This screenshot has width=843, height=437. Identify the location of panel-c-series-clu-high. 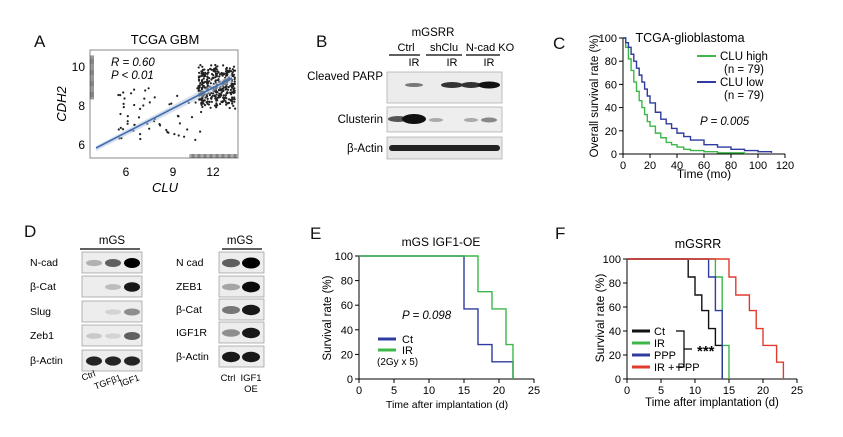
(684, 95).